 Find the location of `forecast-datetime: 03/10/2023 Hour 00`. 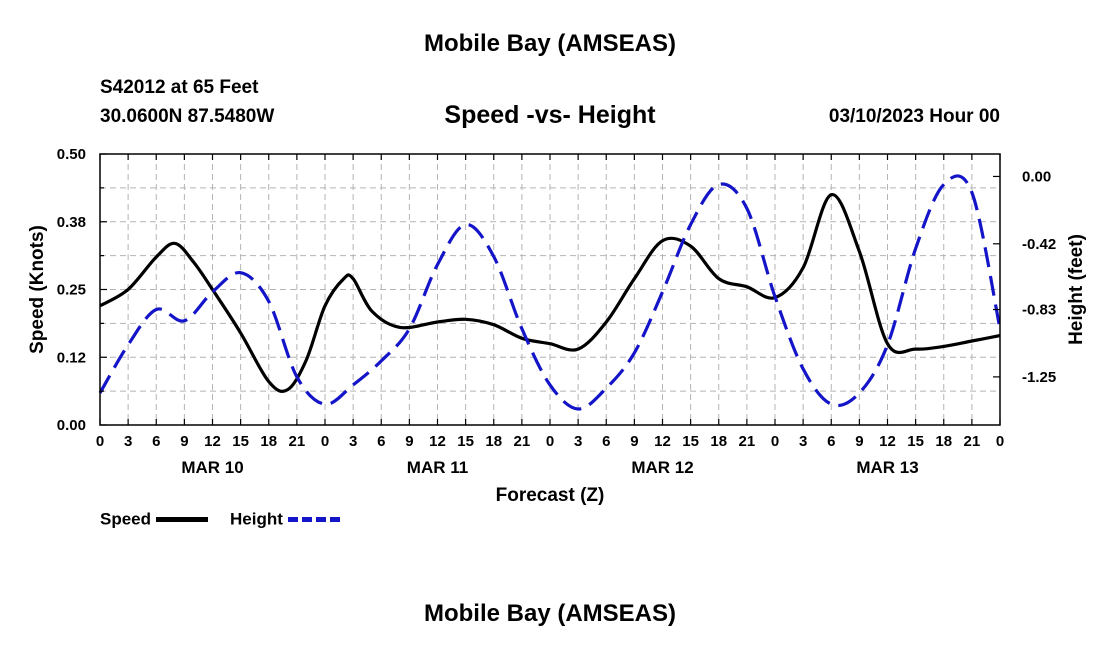

forecast-datetime: 03/10/2023 Hour 00 is located at coordinates (914, 116).